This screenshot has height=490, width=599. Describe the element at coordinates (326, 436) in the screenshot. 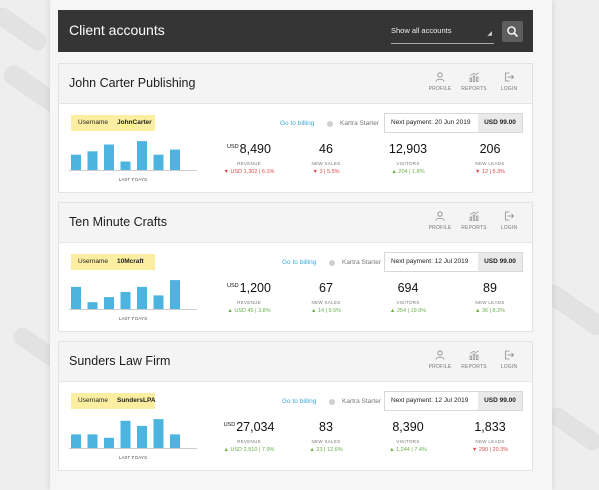

I see `new-sales-metric: 83 NEW SALES ▲ 23 | 12.6%` at that location.